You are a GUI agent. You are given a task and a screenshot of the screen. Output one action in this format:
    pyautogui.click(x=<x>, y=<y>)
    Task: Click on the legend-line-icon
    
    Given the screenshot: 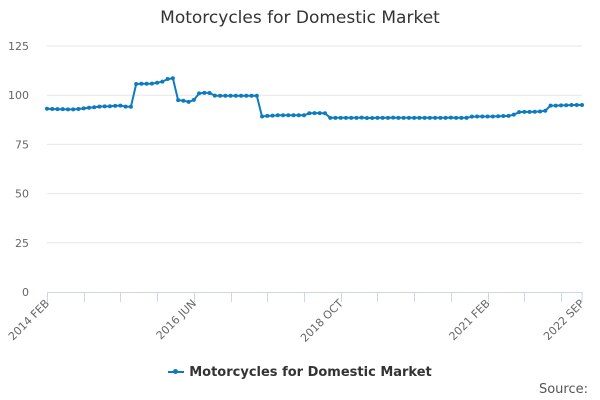 What is the action you would take?
    pyautogui.click(x=176, y=371)
    